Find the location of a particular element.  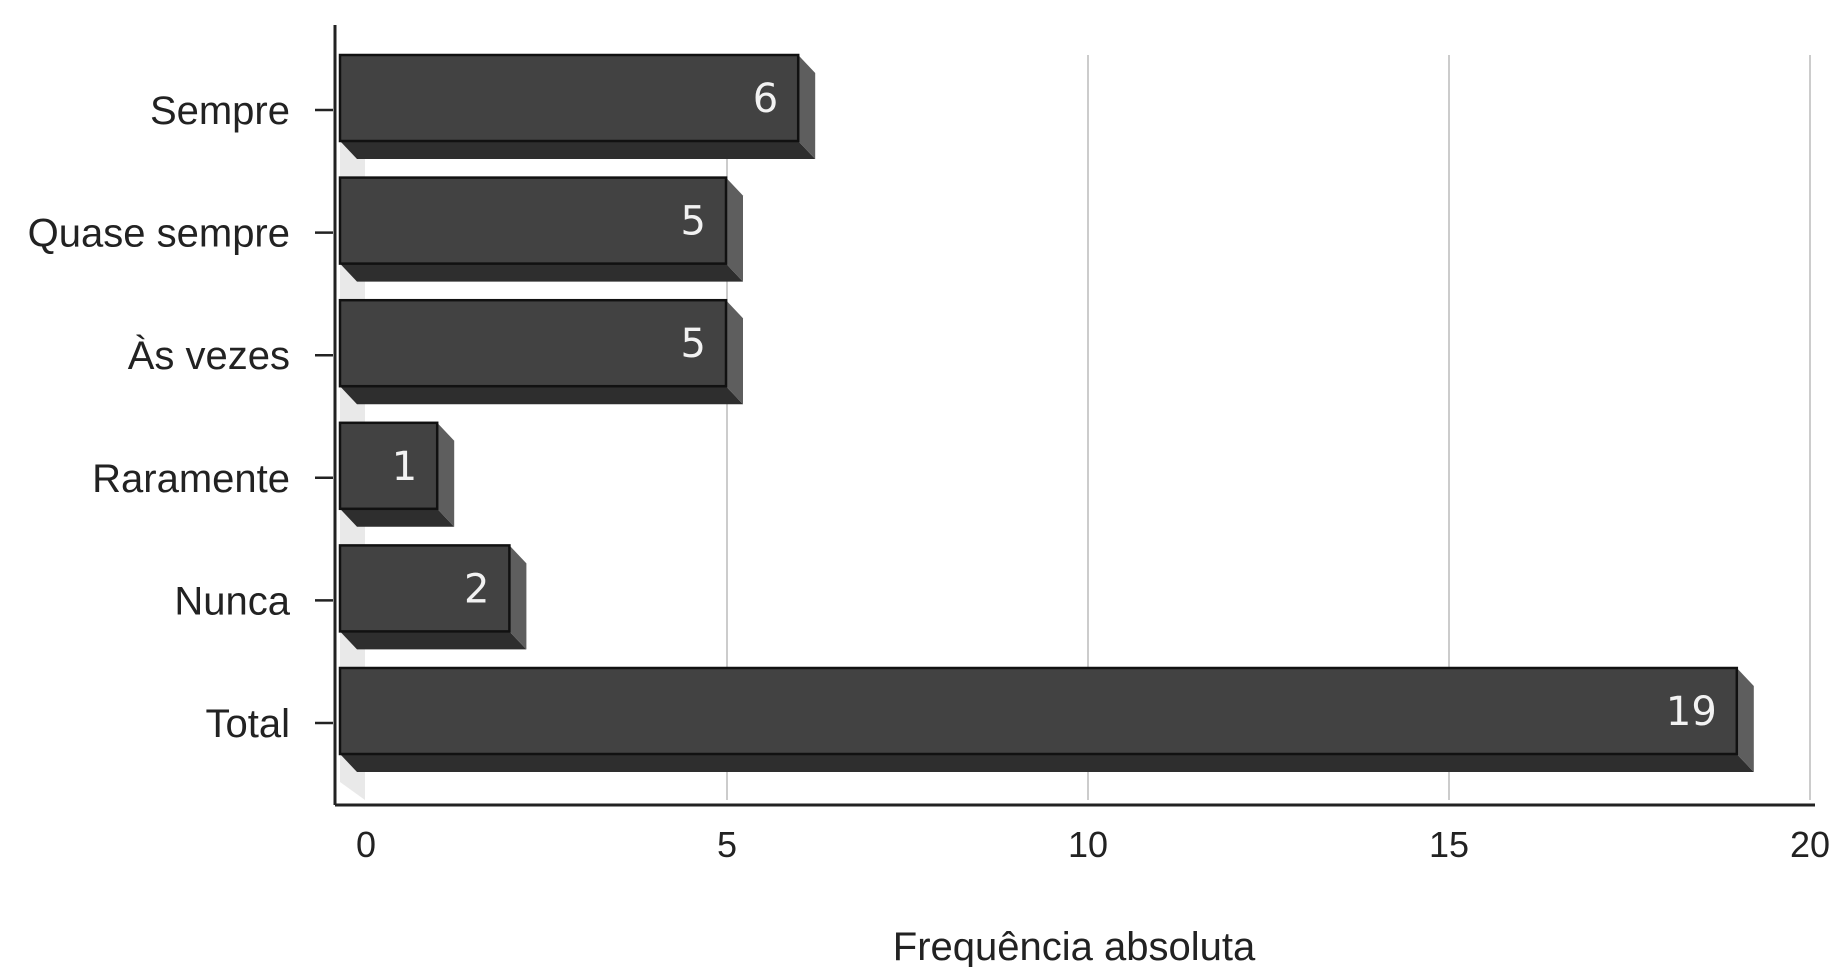

bar-value-label: 2 is located at coordinates (476, 589).